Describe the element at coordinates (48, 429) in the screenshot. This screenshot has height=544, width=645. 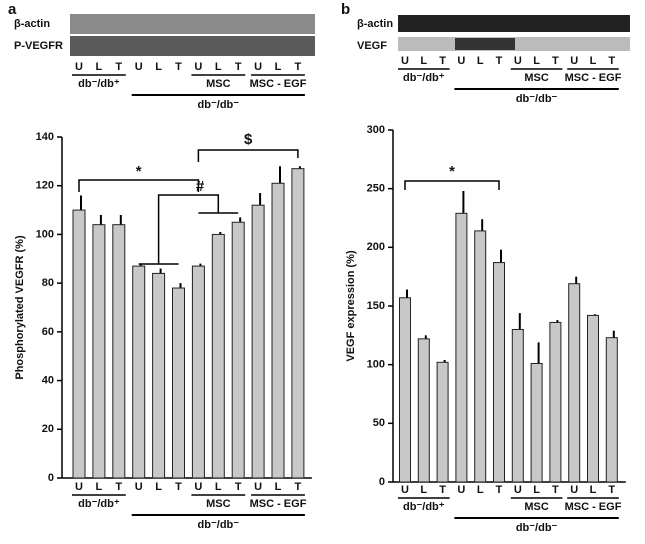
I see `y-tick-label: 20` at that location.